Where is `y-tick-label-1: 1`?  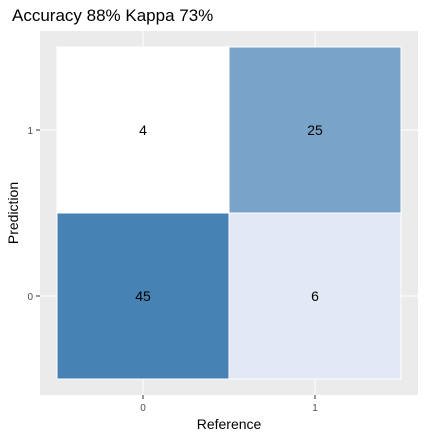 y-tick-label-1: 1 is located at coordinates (30, 131).